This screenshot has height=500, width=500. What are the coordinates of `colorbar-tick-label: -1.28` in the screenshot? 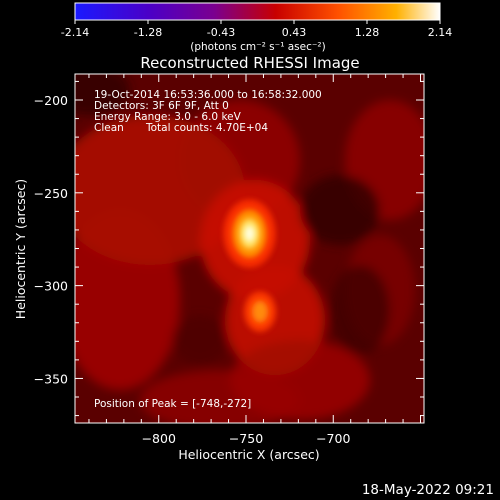 It's located at (148, 32).